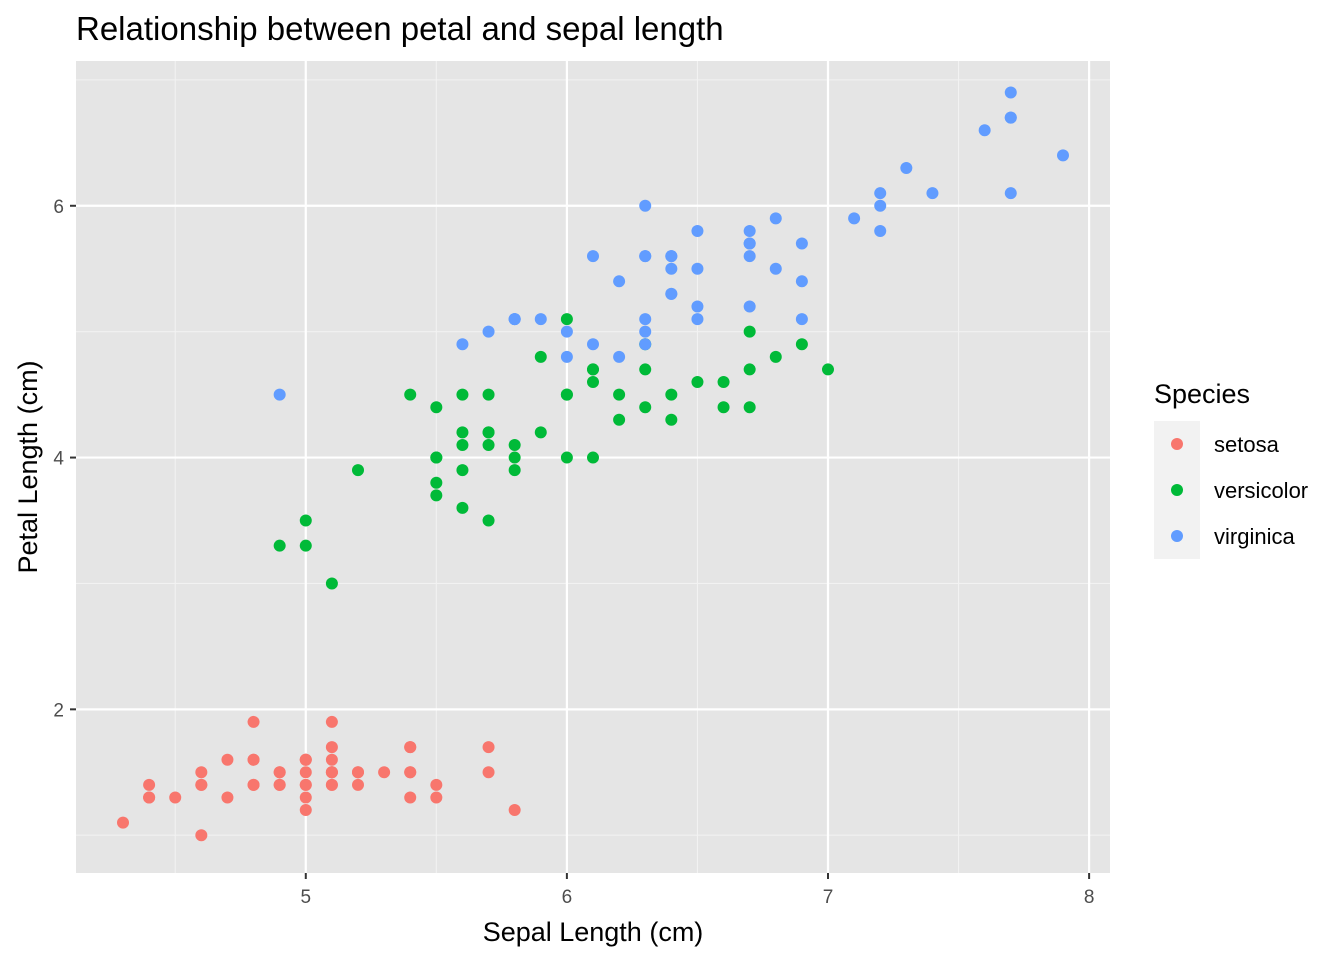 This screenshot has width=1344, height=965. Describe the element at coordinates (305, 897) in the screenshot. I see `x-tick-label: 5` at that location.